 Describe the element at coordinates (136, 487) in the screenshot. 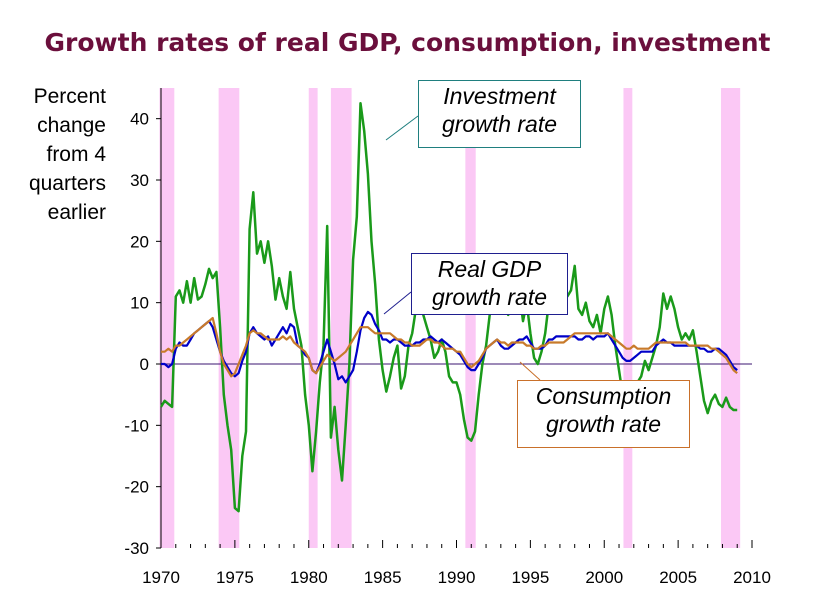

I see `y-tick-label: -20` at that location.